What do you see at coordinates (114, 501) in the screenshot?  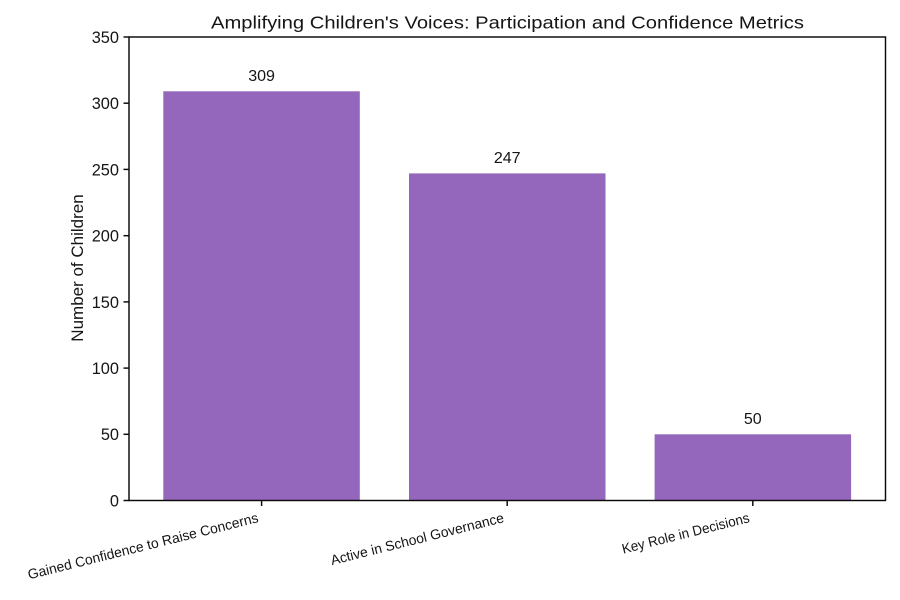 I see `svg-text: 0` at bounding box center [114, 501].